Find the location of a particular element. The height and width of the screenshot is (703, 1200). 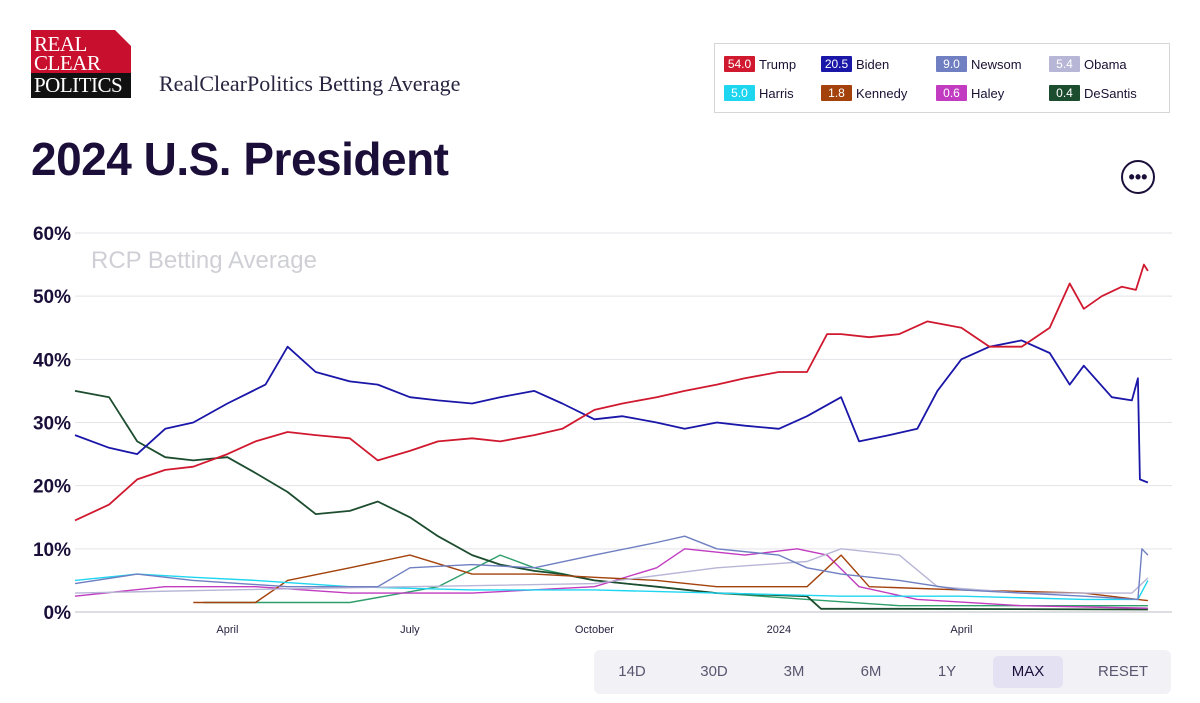

series-line-newsom is located at coordinates (611, 568).